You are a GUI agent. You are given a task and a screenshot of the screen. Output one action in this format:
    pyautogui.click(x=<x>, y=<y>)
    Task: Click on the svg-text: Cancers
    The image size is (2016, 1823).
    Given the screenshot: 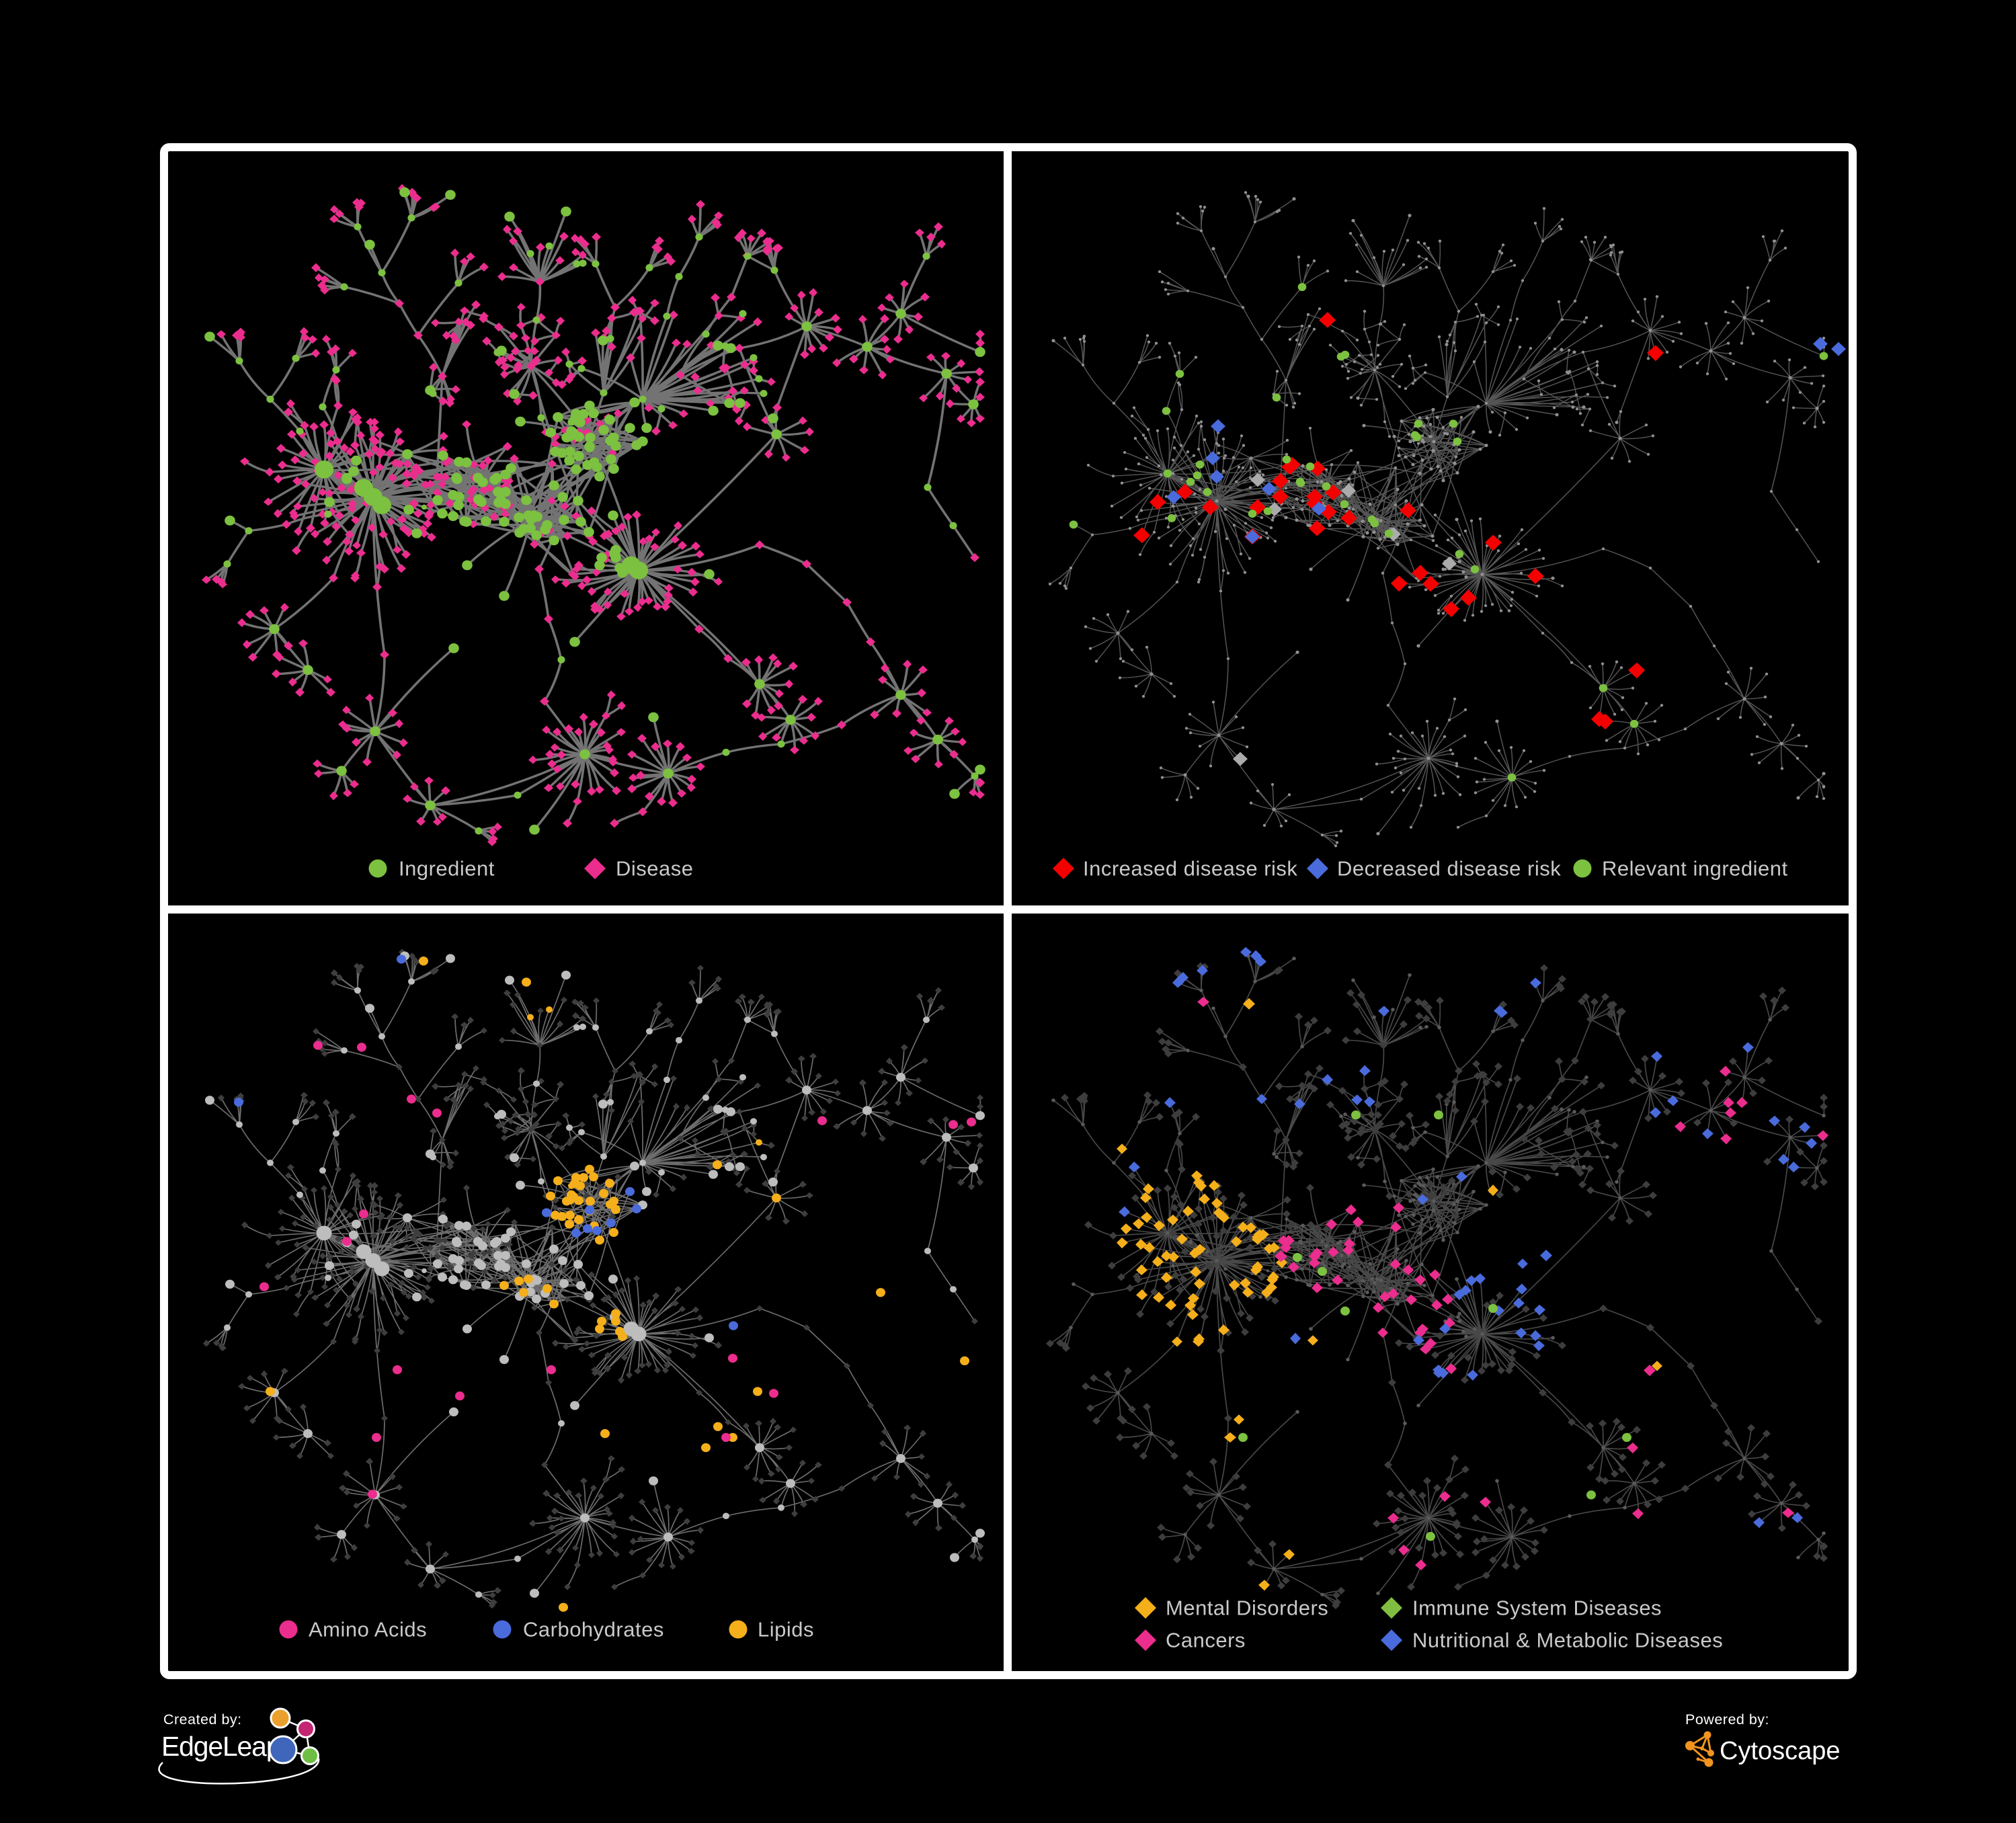 What is the action you would take?
    pyautogui.click(x=1206, y=1640)
    